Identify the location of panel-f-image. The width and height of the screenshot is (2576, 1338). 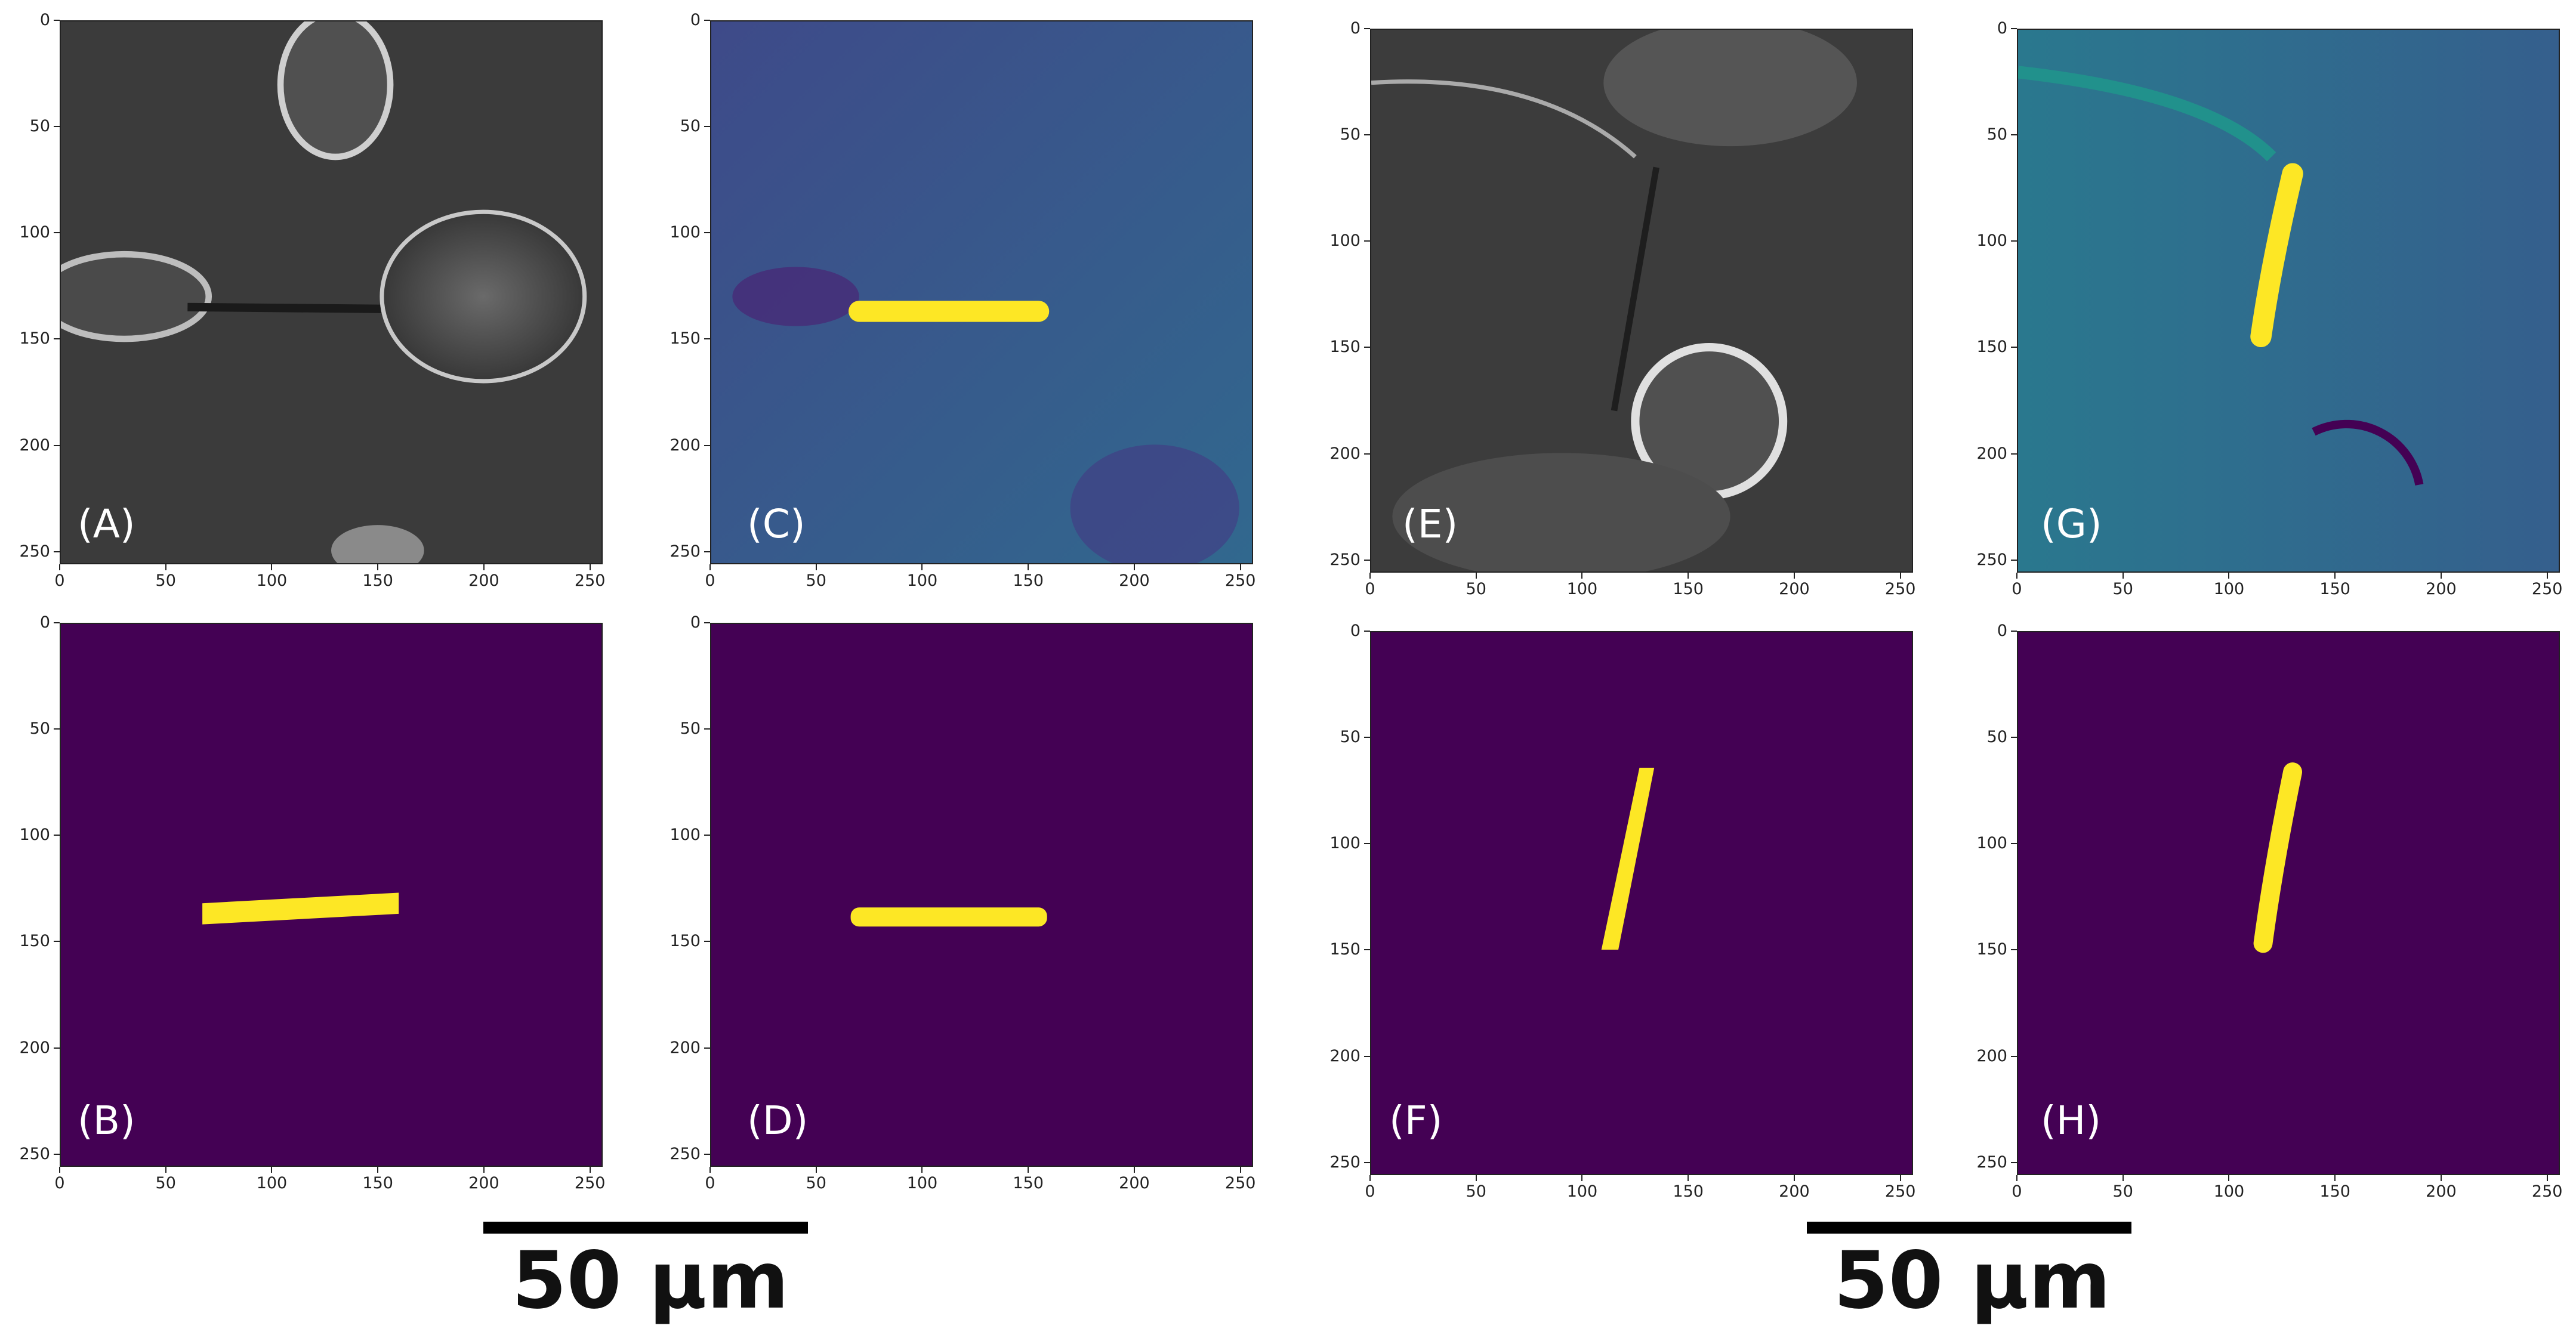
(1642, 903).